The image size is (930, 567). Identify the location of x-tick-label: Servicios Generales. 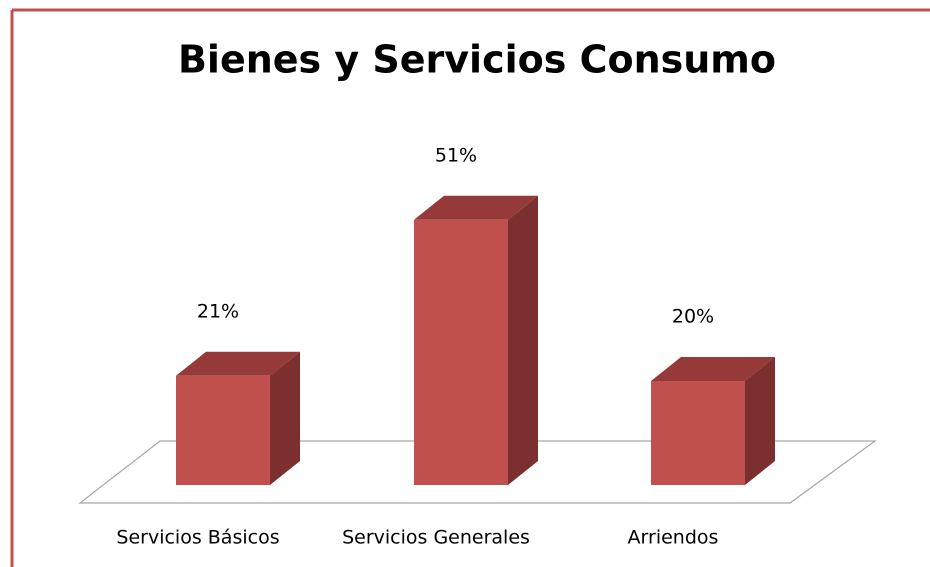
(436, 538).